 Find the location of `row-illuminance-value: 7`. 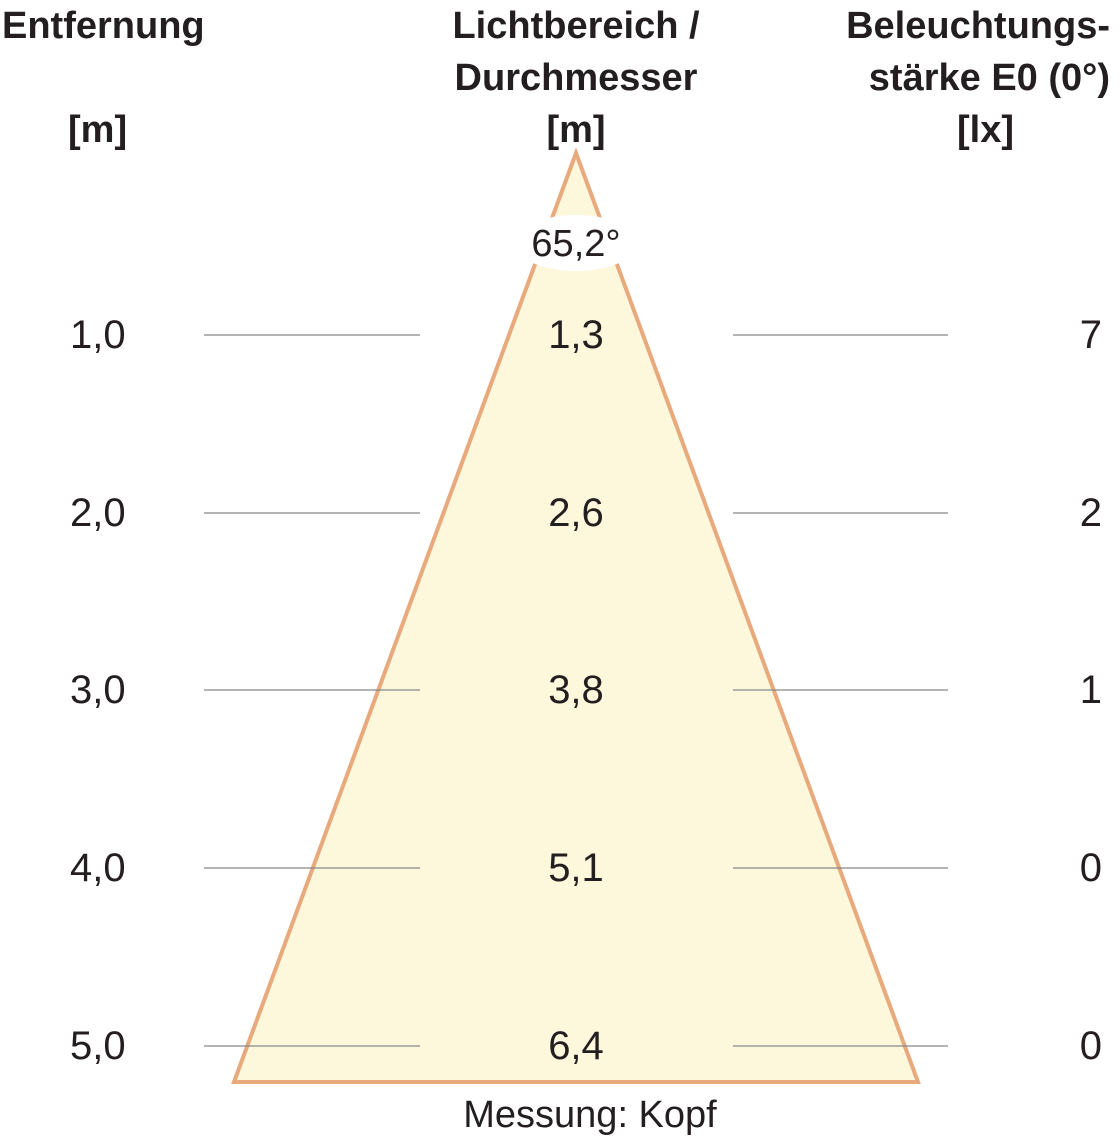

row-illuminance-value: 7 is located at coordinates (1090, 335).